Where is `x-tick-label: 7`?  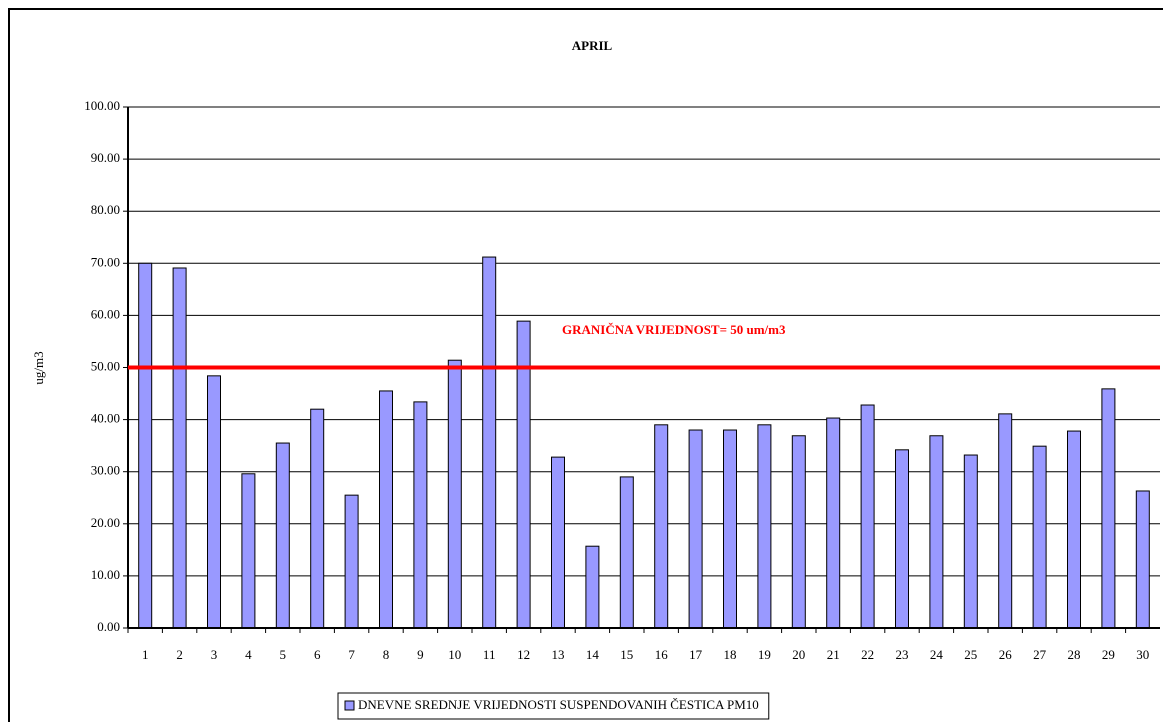 x-tick-label: 7 is located at coordinates (351, 654).